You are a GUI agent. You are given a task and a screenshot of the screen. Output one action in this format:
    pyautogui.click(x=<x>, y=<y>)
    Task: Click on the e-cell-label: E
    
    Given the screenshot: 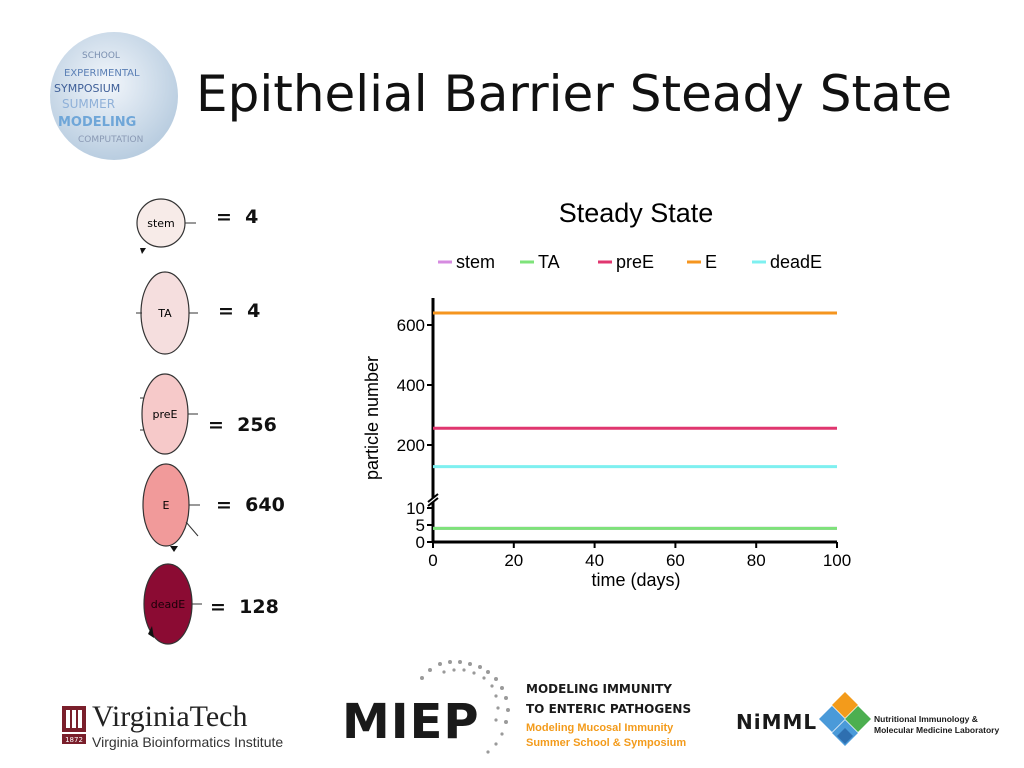 What is the action you would take?
    pyautogui.click(x=166, y=505)
    